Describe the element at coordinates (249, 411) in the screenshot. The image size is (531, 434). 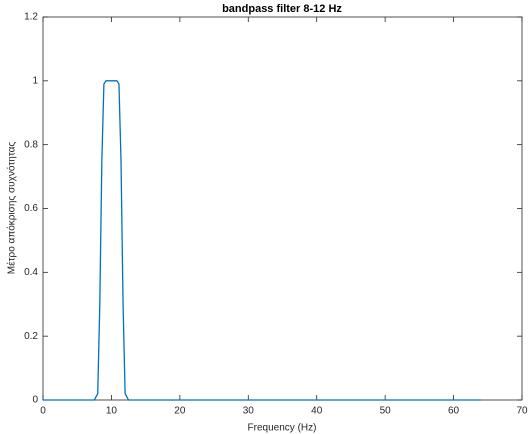
I see `x-tick-label: 30` at that location.